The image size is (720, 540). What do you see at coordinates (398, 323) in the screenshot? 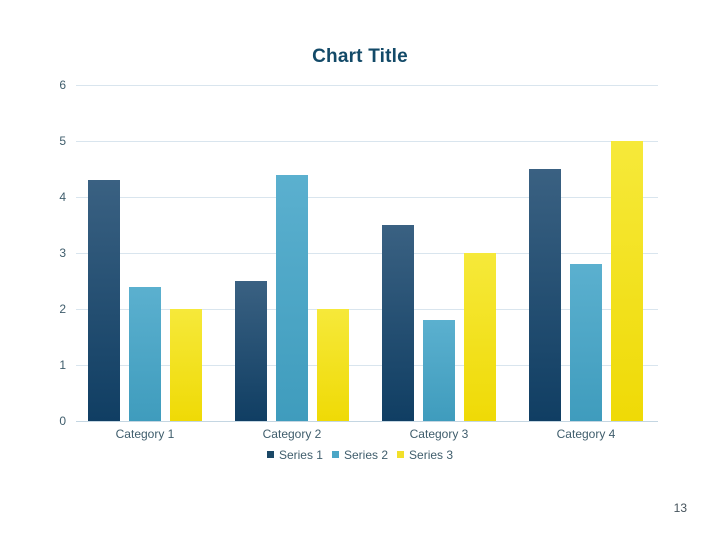
I see `bar-series1-category3` at bounding box center [398, 323].